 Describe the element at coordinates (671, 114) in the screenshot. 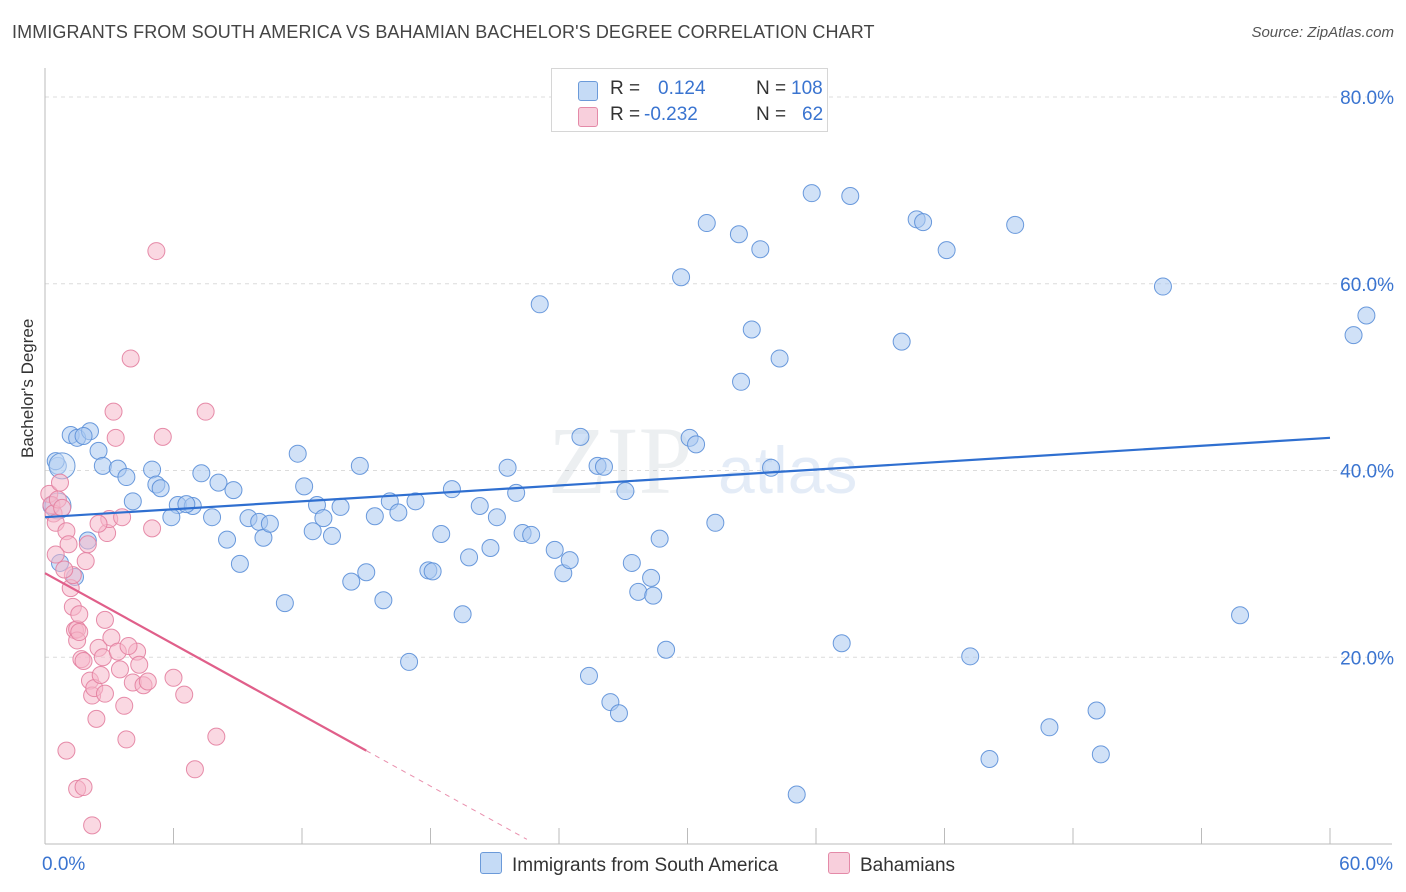

I see `legend-r-value: -0.232` at that location.